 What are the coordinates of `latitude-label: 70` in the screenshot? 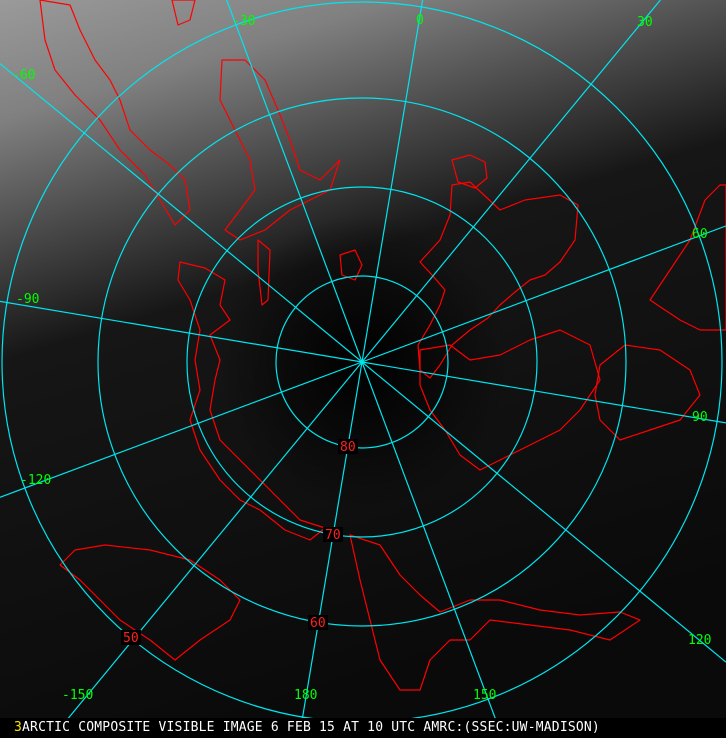 It's located at (333, 535).